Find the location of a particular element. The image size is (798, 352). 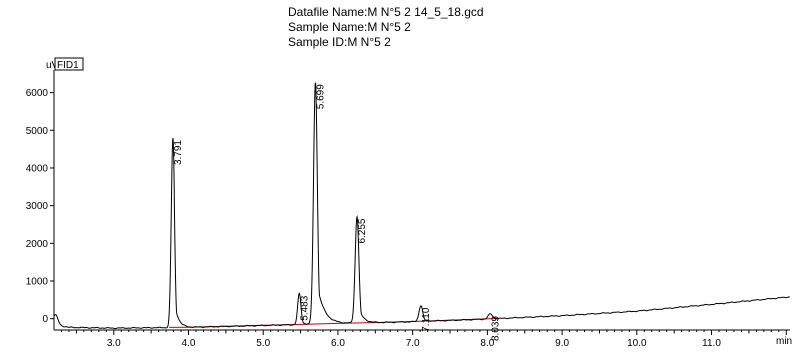

y-axis-label: uV is located at coordinates (52, 65).